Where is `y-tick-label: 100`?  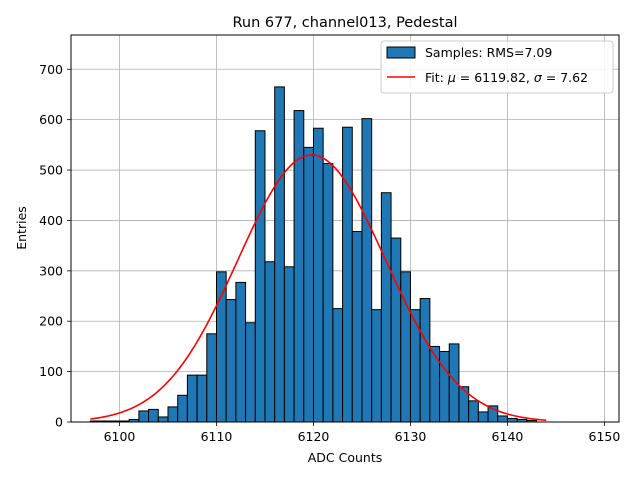 y-tick-label: 100 is located at coordinates (51, 371).